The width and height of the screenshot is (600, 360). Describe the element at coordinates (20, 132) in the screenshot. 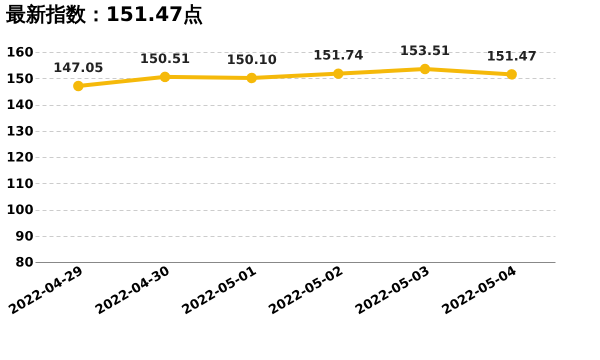

I see `y-tick-label: 130` at that location.